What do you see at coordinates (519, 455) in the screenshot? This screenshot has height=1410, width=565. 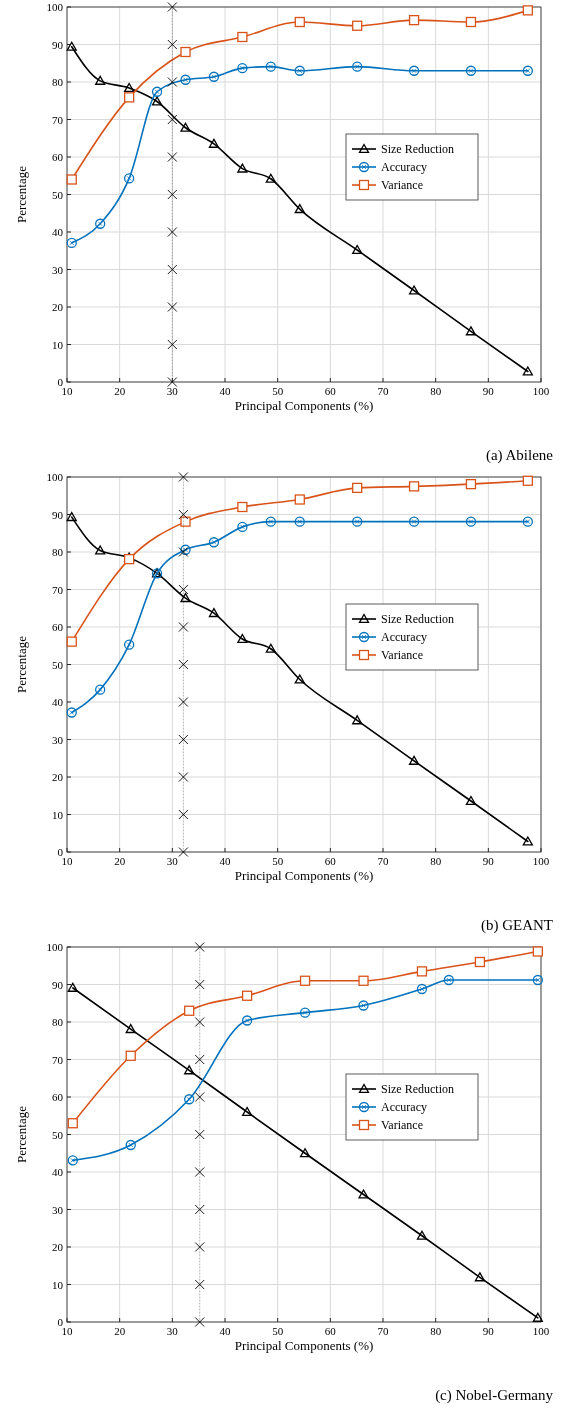 I see `text: (a) Abilene` at bounding box center [519, 455].